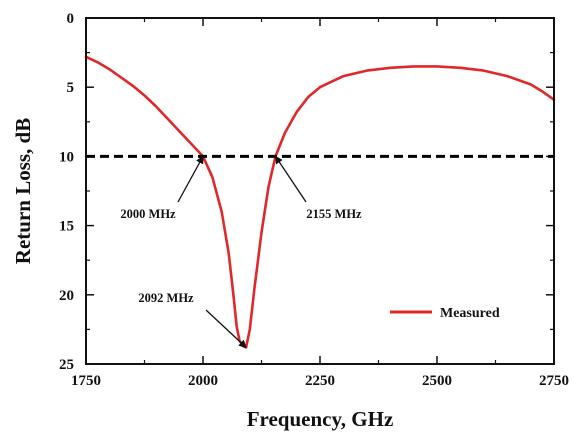 The height and width of the screenshot is (441, 577). What do you see at coordinates (66, 365) in the screenshot?
I see `y-tick-label: 25` at bounding box center [66, 365].